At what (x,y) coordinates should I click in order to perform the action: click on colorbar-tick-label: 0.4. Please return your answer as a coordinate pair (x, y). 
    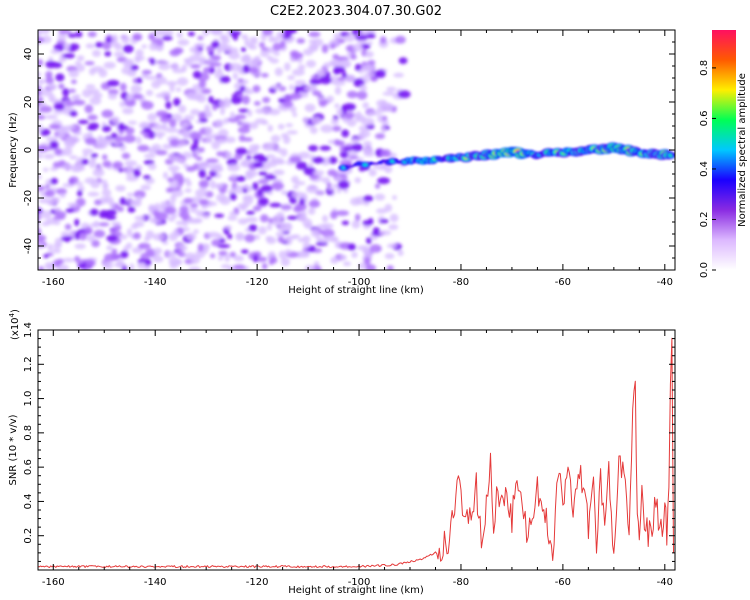
    Looking at the image, I should click on (704, 169).